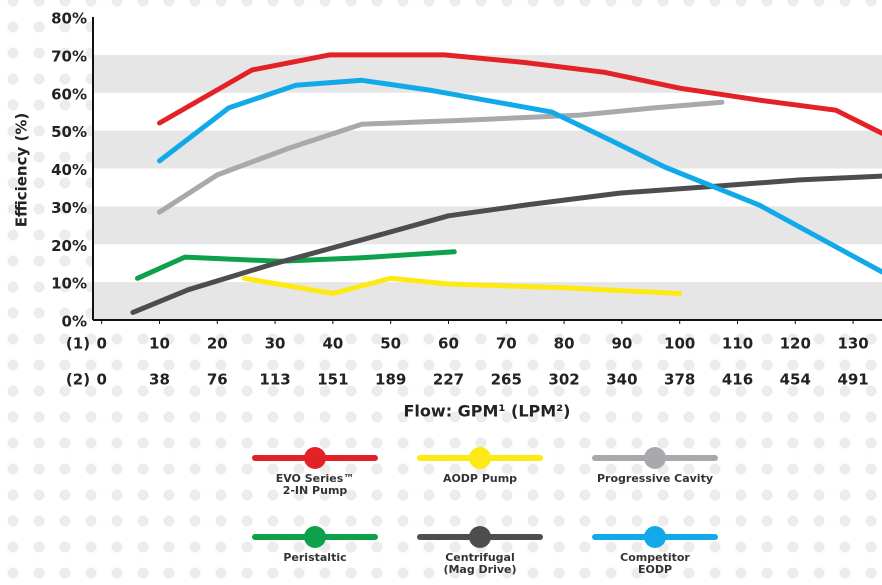 This screenshot has height=585, width=882. What do you see at coordinates (159, 344) in the screenshot?
I see `x-tick-label: 10` at bounding box center [159, 344].